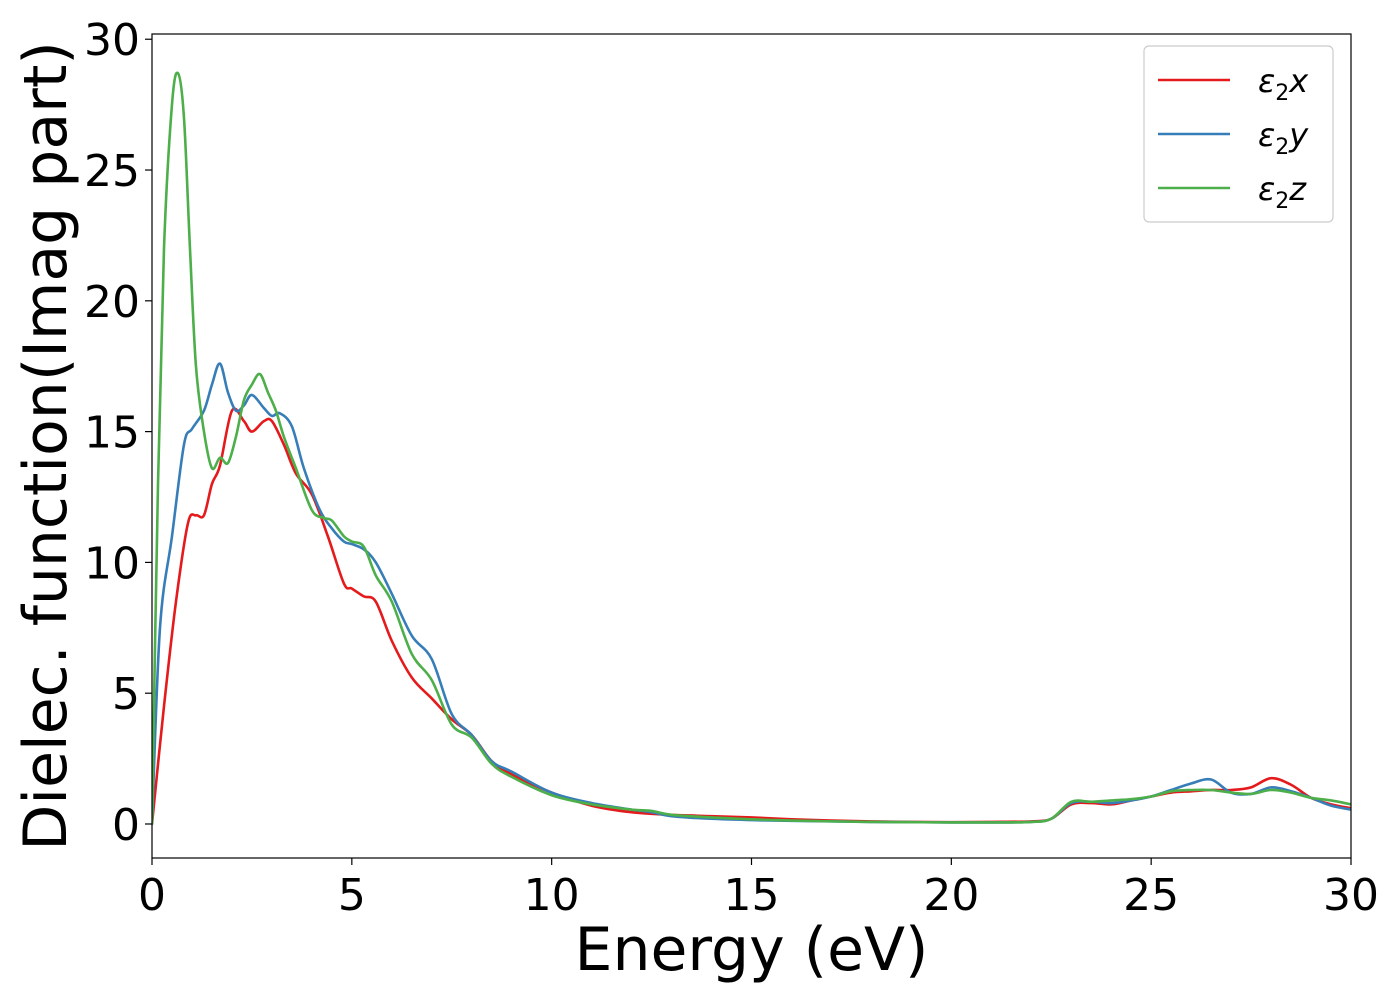  Describe the element at coordinates (552, 895) in the screenshot. I see `x-tick-label: 10` at that location.